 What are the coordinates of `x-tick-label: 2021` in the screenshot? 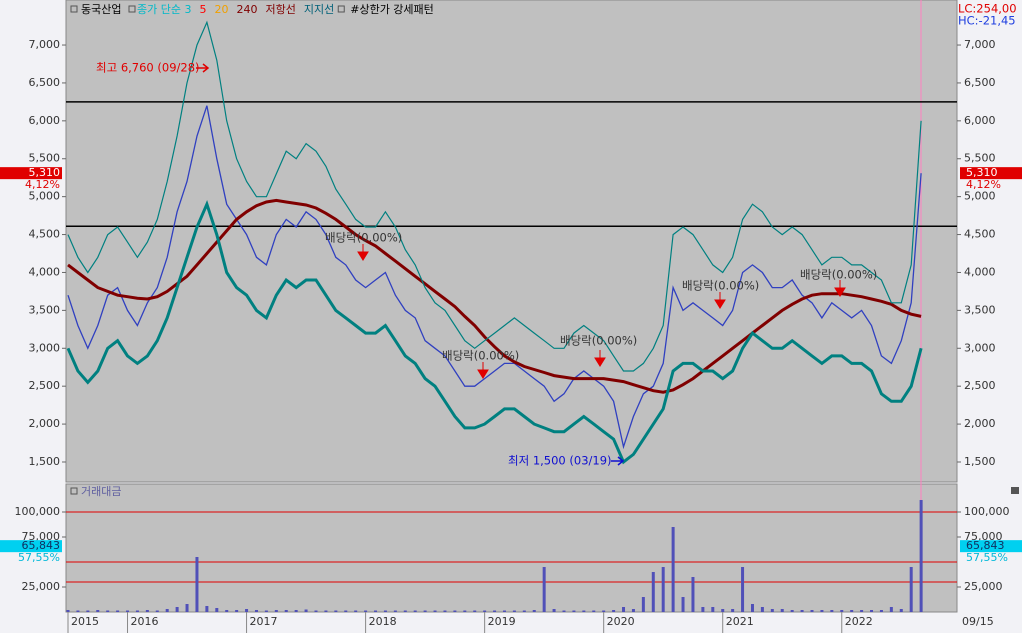 It's located at (740, 621).